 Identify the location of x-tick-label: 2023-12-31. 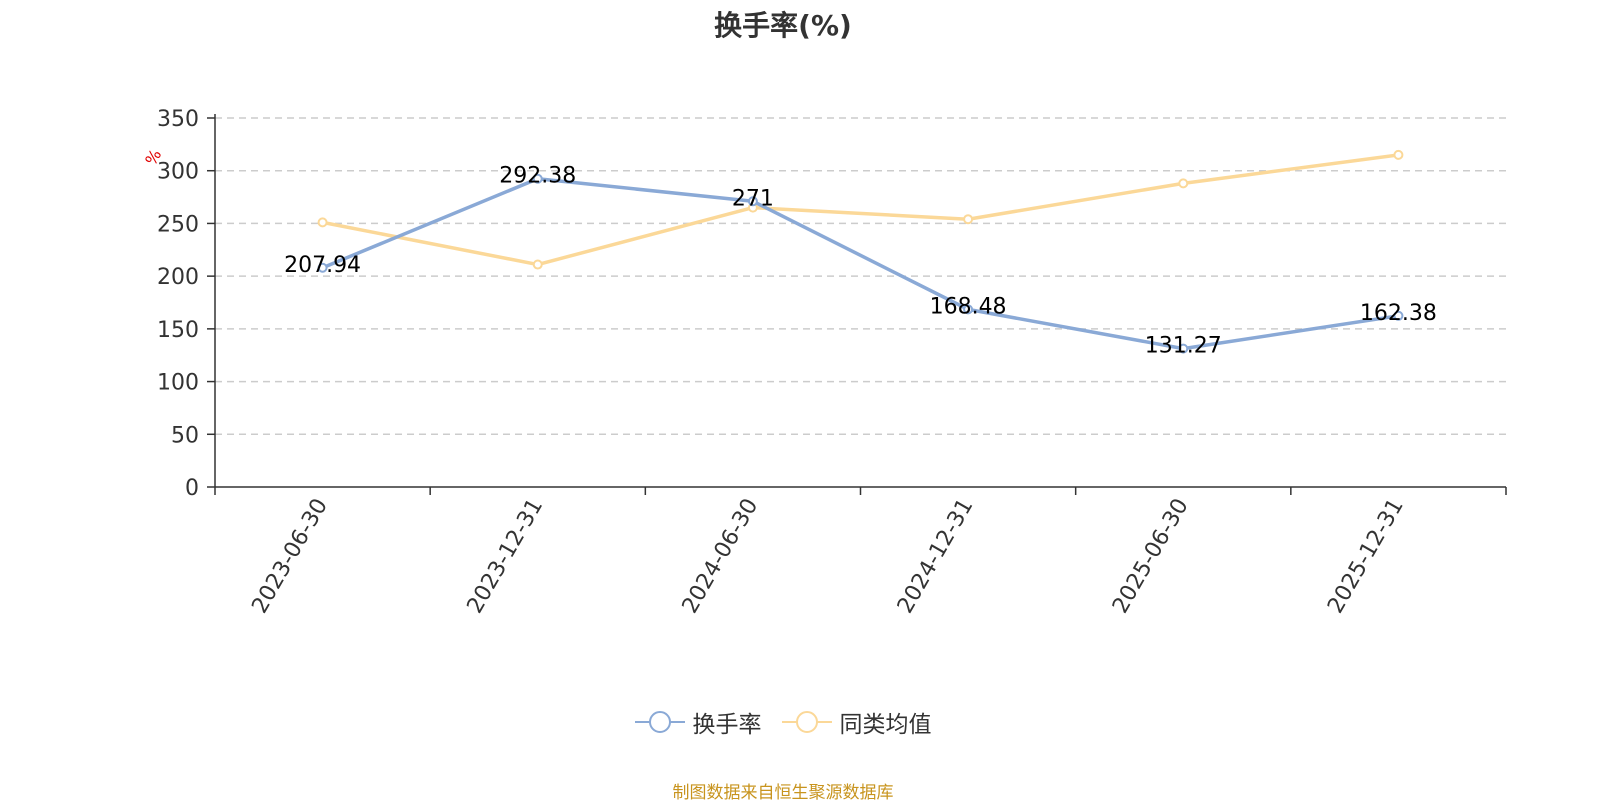
(506, 556).